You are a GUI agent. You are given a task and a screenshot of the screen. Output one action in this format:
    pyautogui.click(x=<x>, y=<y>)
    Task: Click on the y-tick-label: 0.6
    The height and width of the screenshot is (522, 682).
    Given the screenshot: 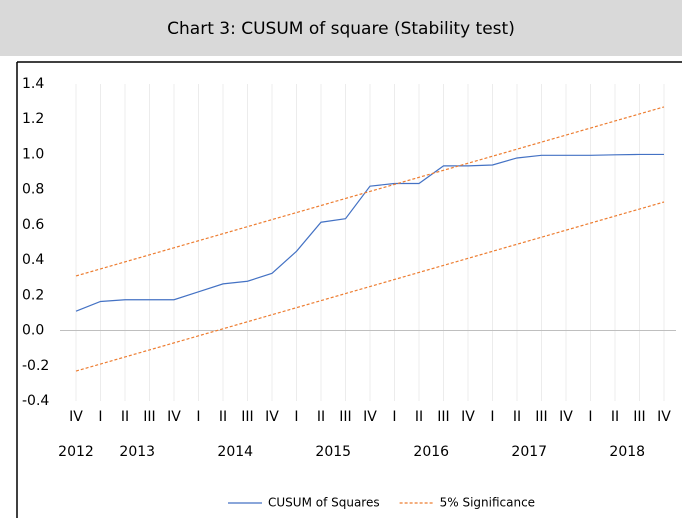 What is the action you would take?
    pyautogui.click(x=33, y=225)
    